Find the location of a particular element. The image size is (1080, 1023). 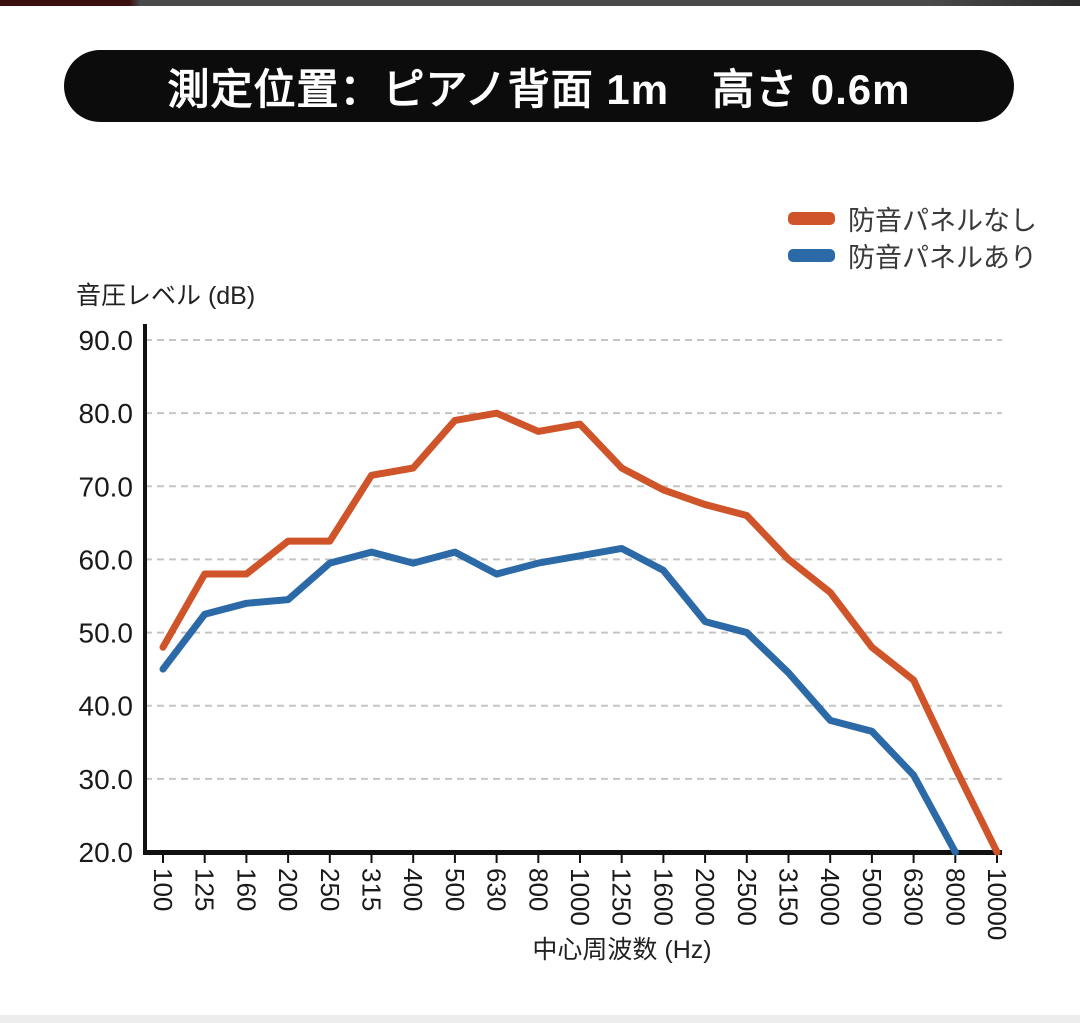

y-tick-label: 40.0 is located at coordinates (106, 706).